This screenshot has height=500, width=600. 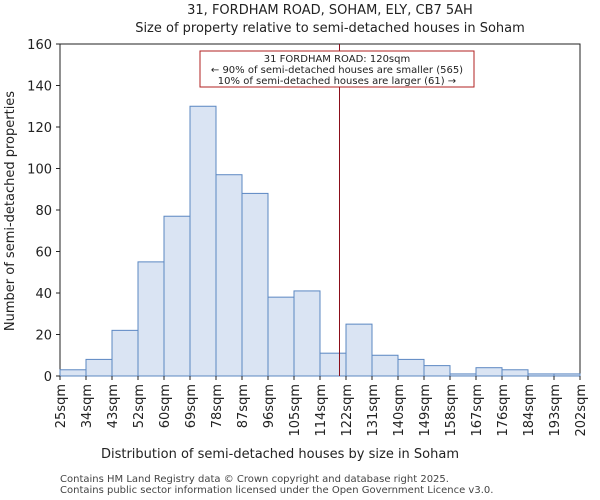 What do you see at coordinates (307, 333) in the screenshot?
I see `bar-105sqm` at bounding box center [307, 333].